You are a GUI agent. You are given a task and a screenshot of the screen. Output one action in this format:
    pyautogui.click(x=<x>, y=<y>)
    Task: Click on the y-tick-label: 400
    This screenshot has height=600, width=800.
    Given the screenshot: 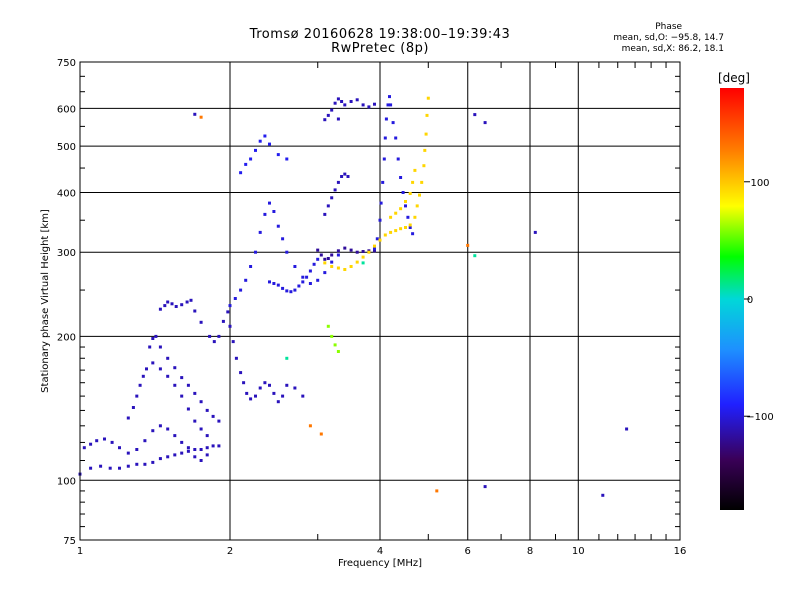 What is the action you would take?
    pyautogui.click(x=66, y=193)
    